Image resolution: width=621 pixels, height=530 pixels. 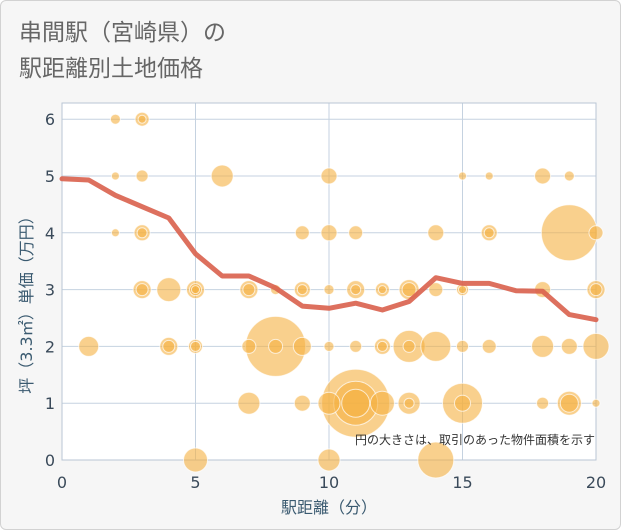 I want to click on y-tick-label: 0, so click(x=50, y=460).